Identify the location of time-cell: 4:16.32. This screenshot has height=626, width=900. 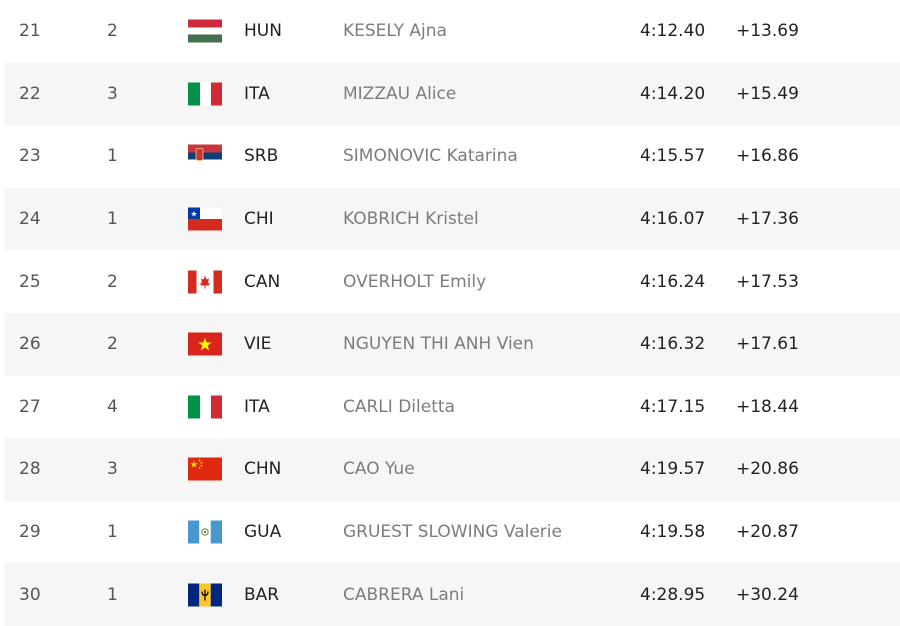
(673, 344).